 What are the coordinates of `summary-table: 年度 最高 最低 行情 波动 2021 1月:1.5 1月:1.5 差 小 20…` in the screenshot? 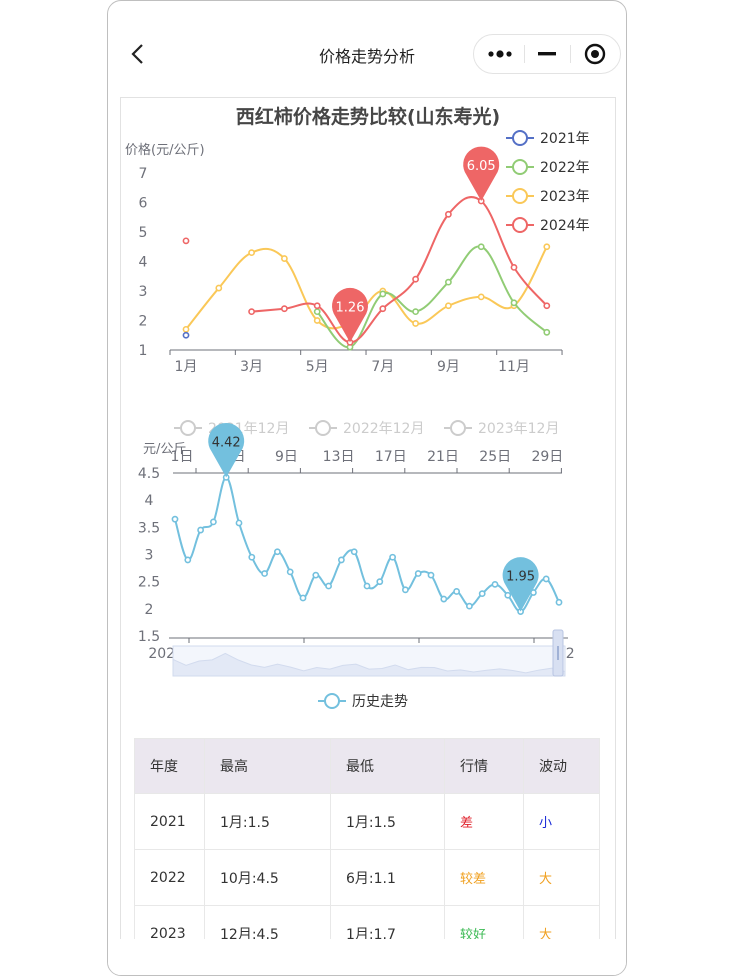 It's located at (367, 839).